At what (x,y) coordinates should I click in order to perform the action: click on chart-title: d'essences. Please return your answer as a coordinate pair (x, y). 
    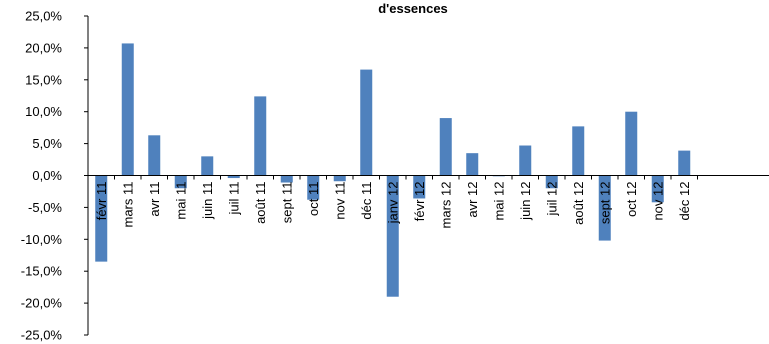
    Looking at the image, I should click on (413, 8).